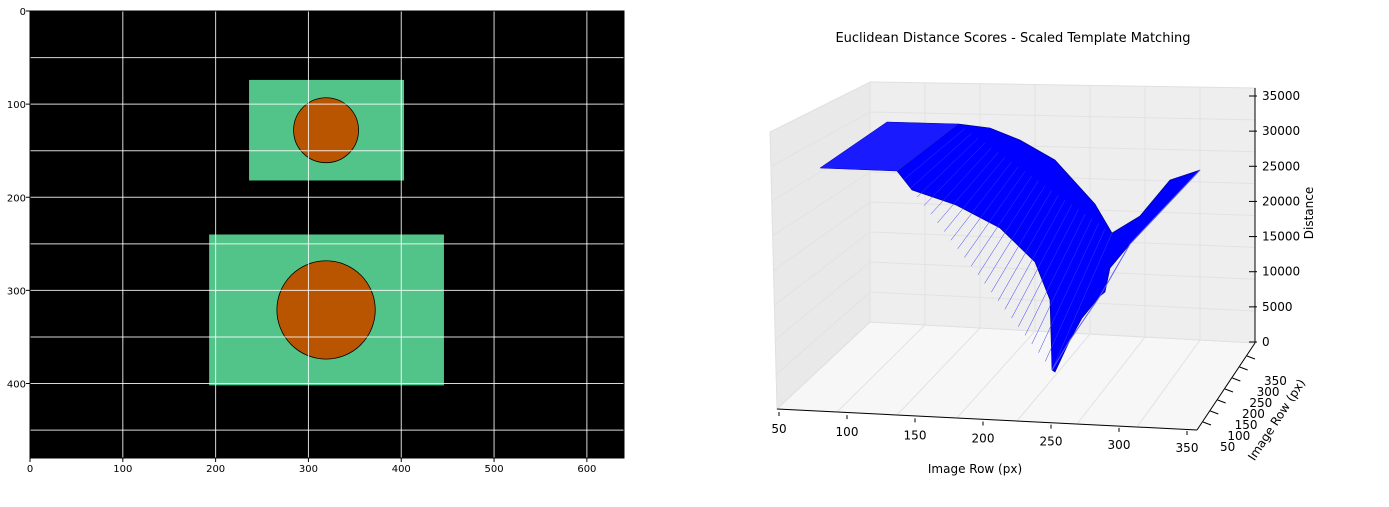 The width and height of the screenshot is (1389, 507). I want to click on x-axis-line, so click(987, 419).